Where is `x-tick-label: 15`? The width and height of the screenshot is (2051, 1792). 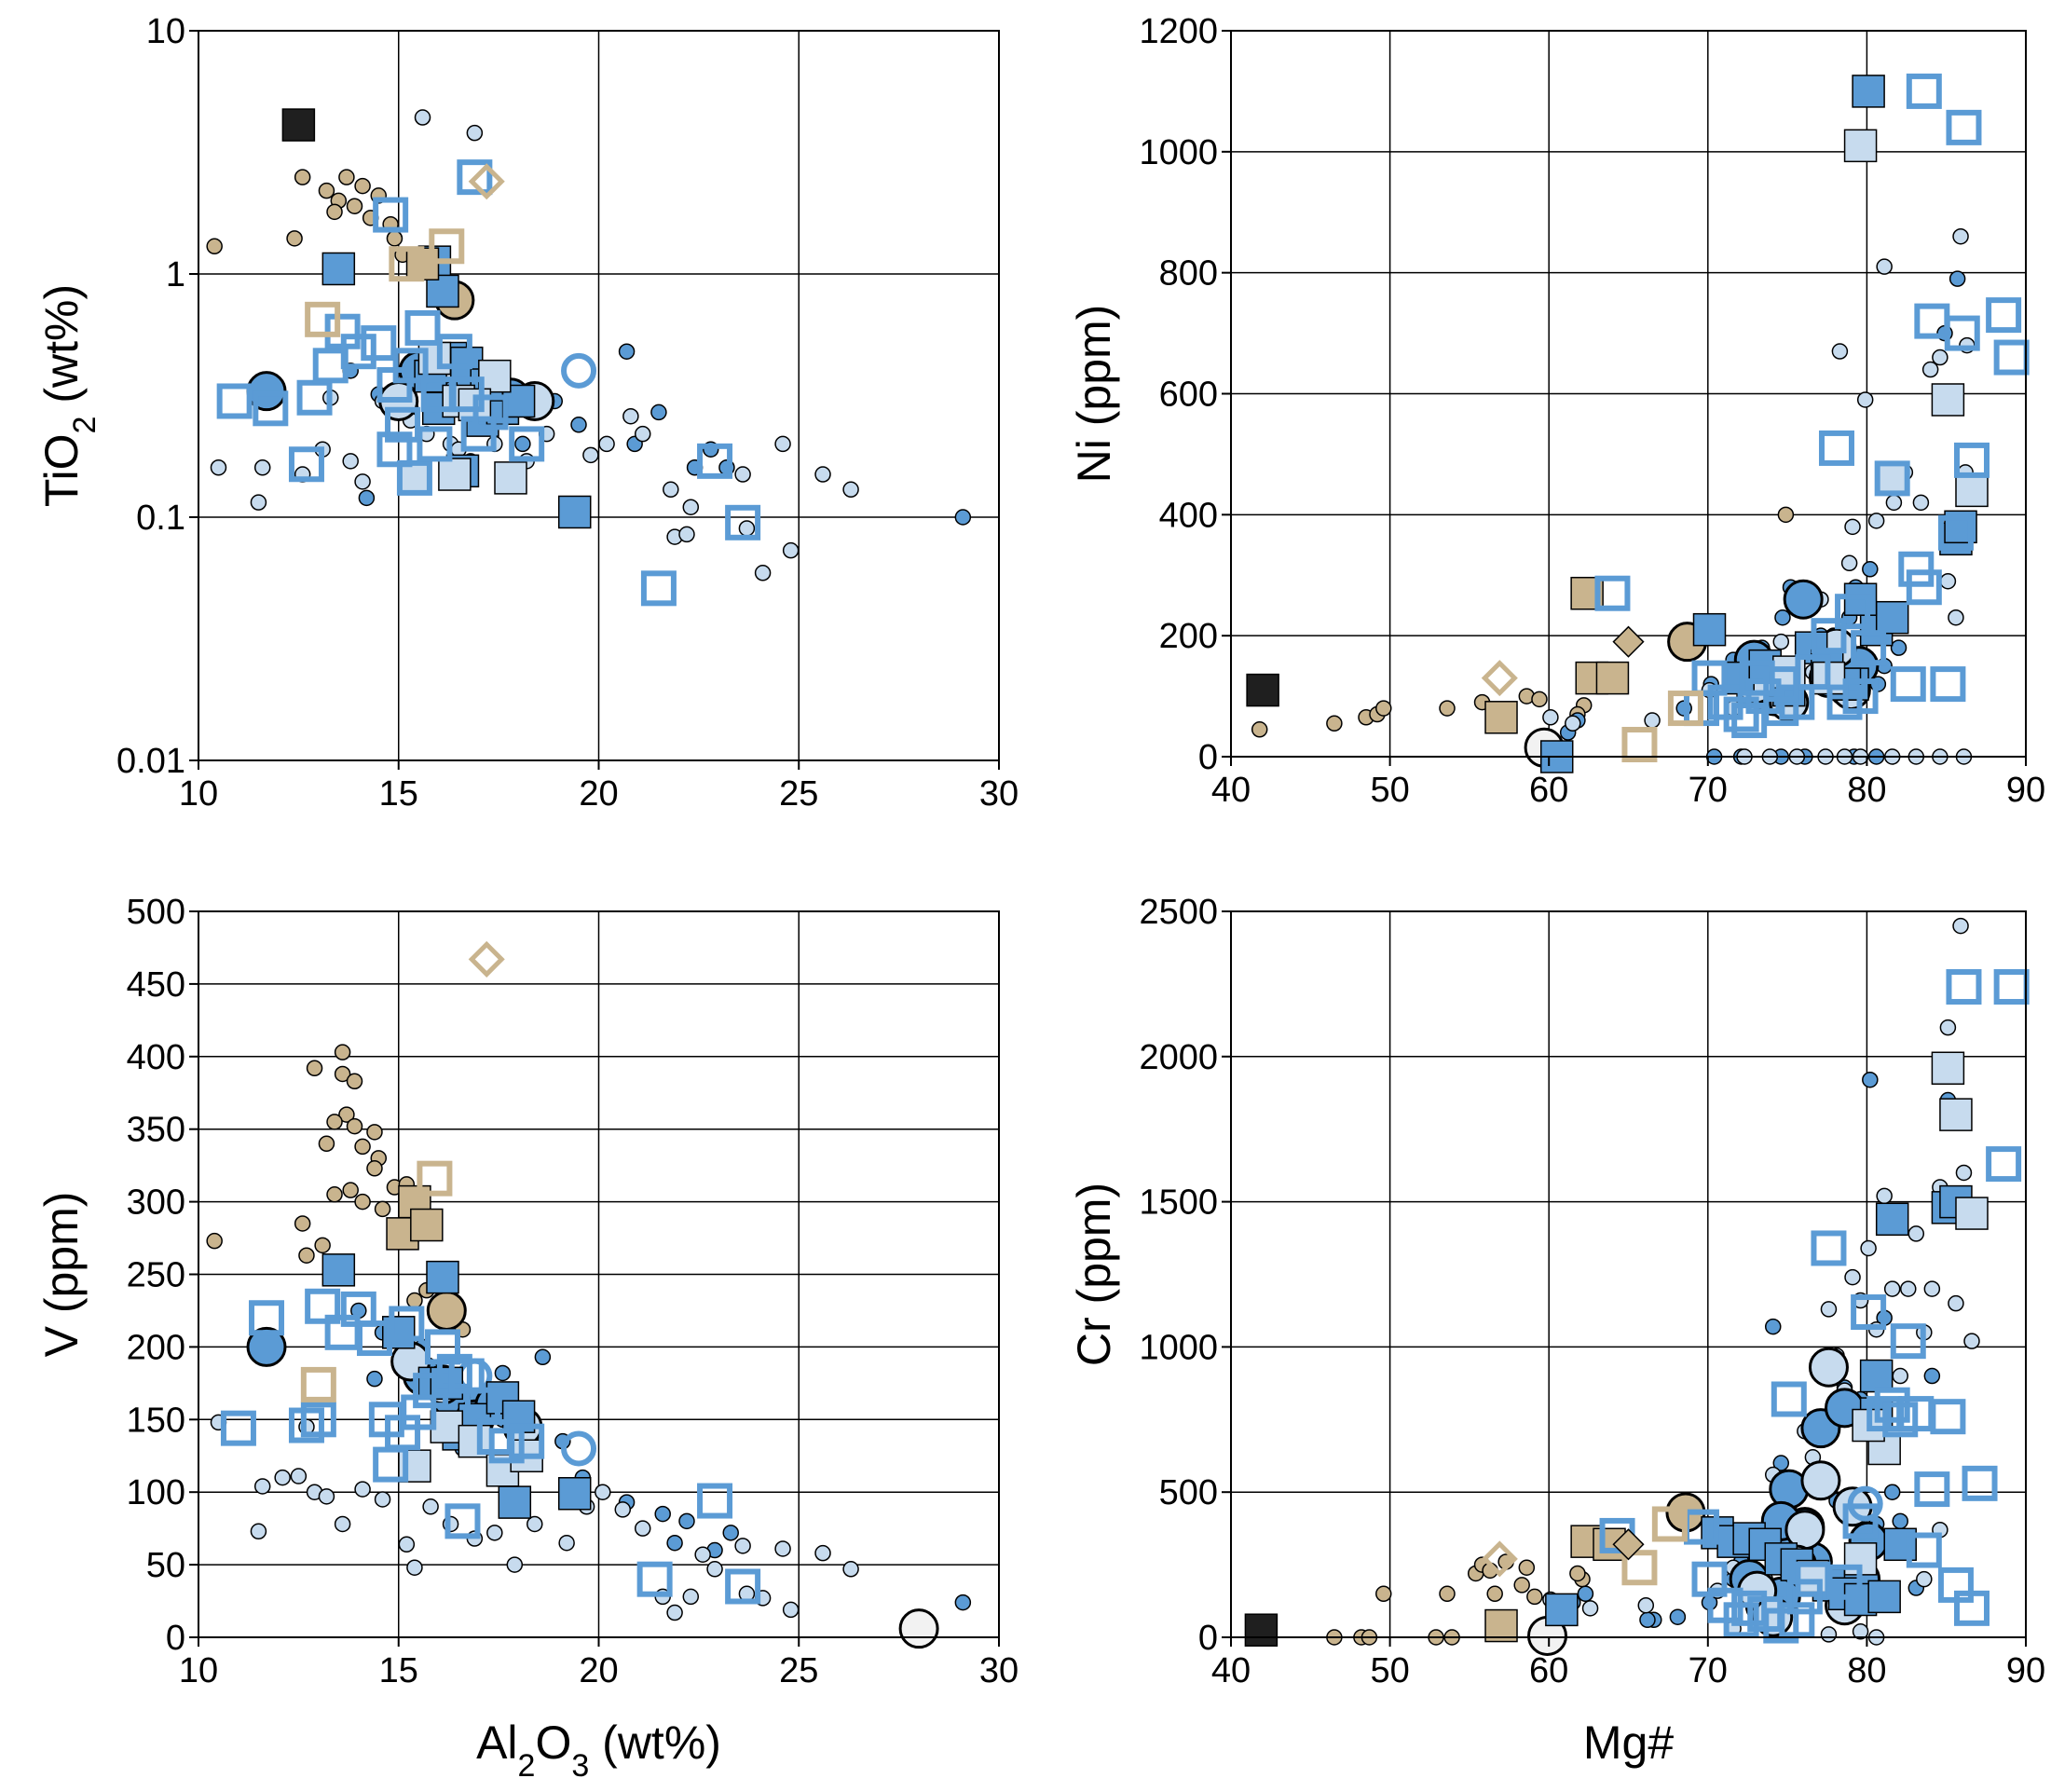 x-tick-label: 15 is located at coordinates (399, 1670).